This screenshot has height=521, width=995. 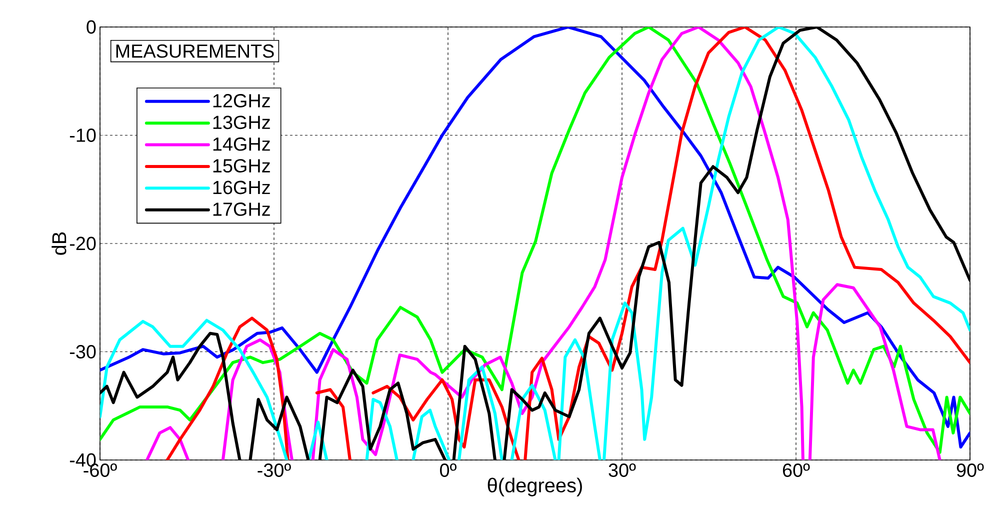 What do you see at coordinates (241, 101) in the screenshot?
I see `legend-label: 12GHz` at bounding box center [241, 101].